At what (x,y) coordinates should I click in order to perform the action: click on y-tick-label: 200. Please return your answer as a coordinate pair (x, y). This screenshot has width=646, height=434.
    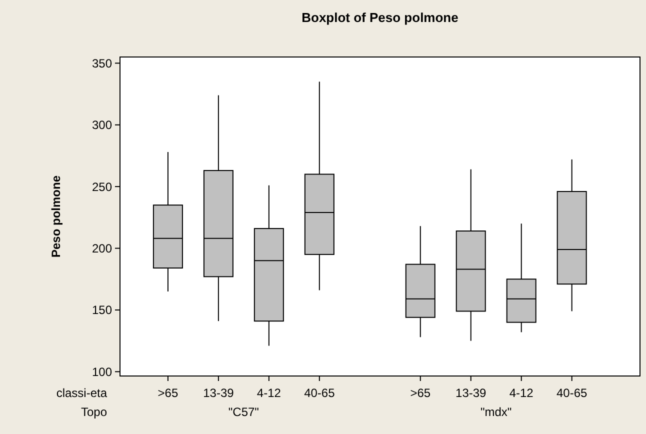
    Looking at the image, I should click on (102, 248).